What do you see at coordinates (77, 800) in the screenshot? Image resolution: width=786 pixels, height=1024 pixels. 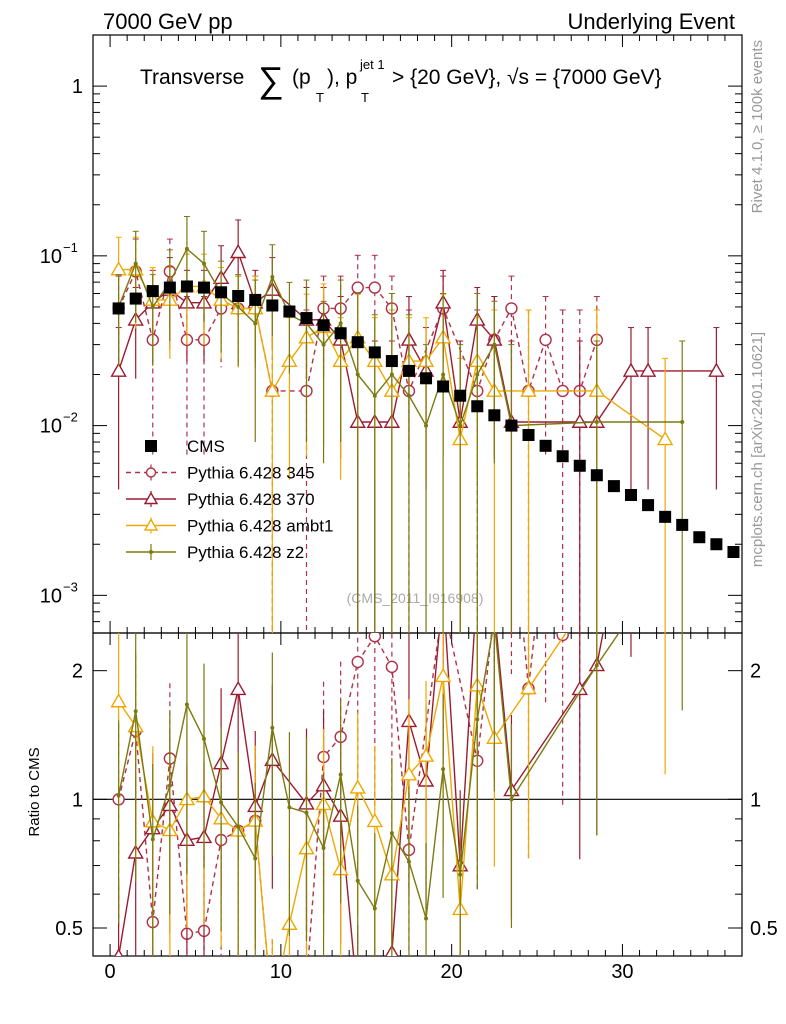 I see `ratio-tick-label-left: 1` at bounding box center [77, 800].